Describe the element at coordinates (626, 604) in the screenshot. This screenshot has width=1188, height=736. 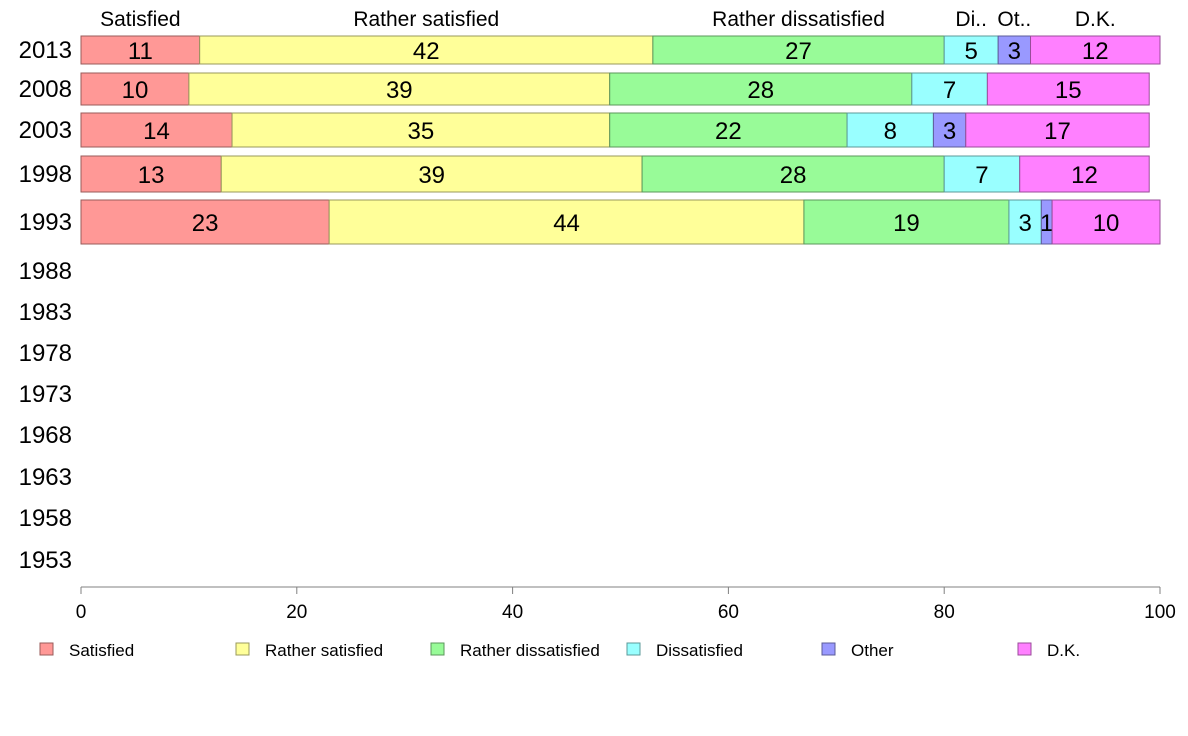
I see `x-axis: 0 20 40 60 80 100` at that location.